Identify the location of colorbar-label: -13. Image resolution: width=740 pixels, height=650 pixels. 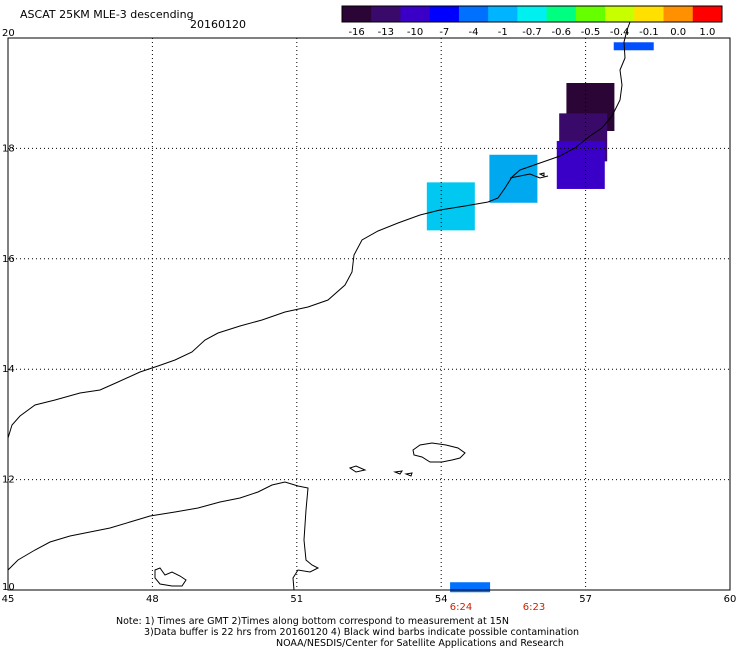
(386, 32).